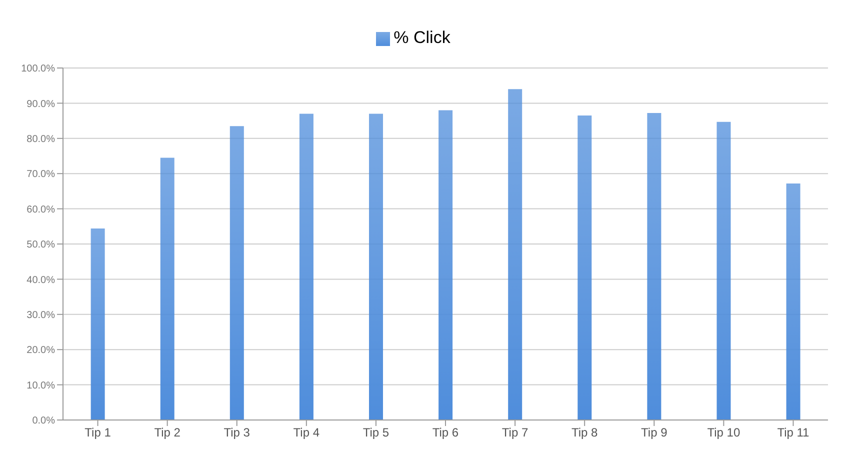 The height and width of the screenshot is (463, 846). Describe the element at coordinates (445, 433) in the screenshot. I see `x-tick-label: Tip 6` at that location.